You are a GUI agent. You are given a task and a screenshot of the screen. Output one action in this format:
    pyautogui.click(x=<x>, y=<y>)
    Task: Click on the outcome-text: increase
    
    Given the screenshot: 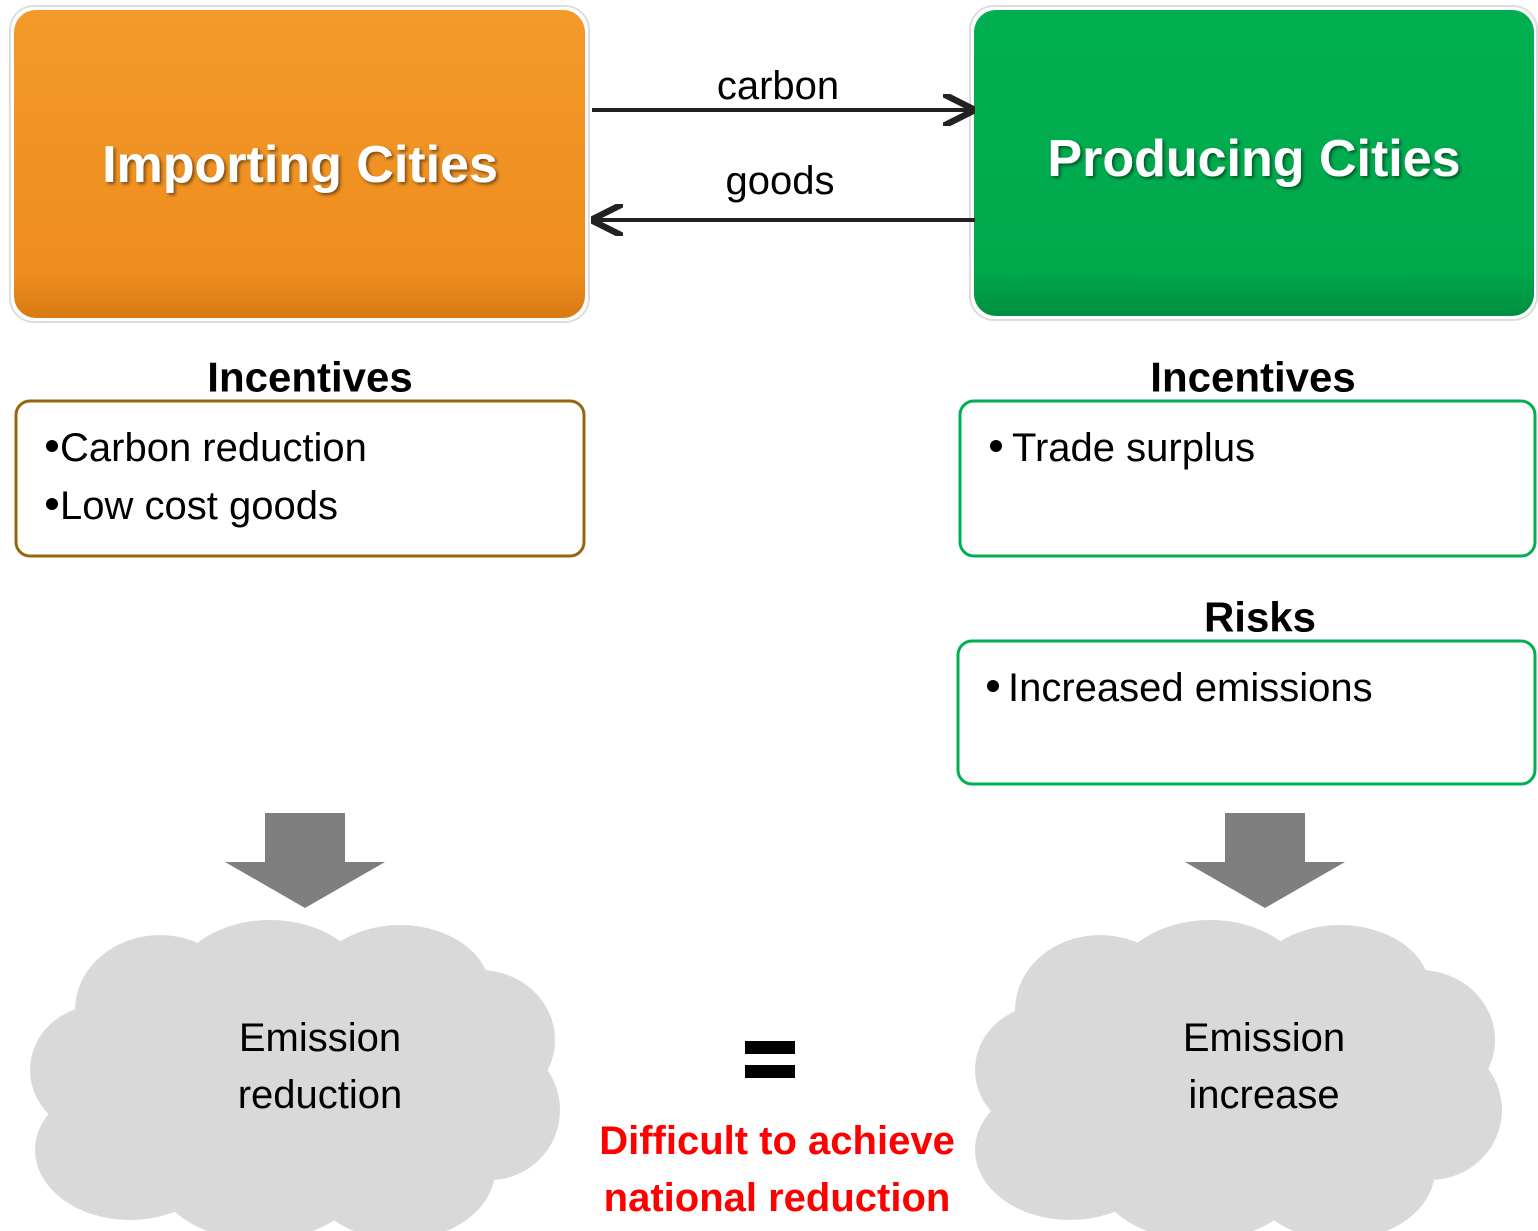 What is the action you would take?
    pyautogui.click(x=1263, y=1095)
    